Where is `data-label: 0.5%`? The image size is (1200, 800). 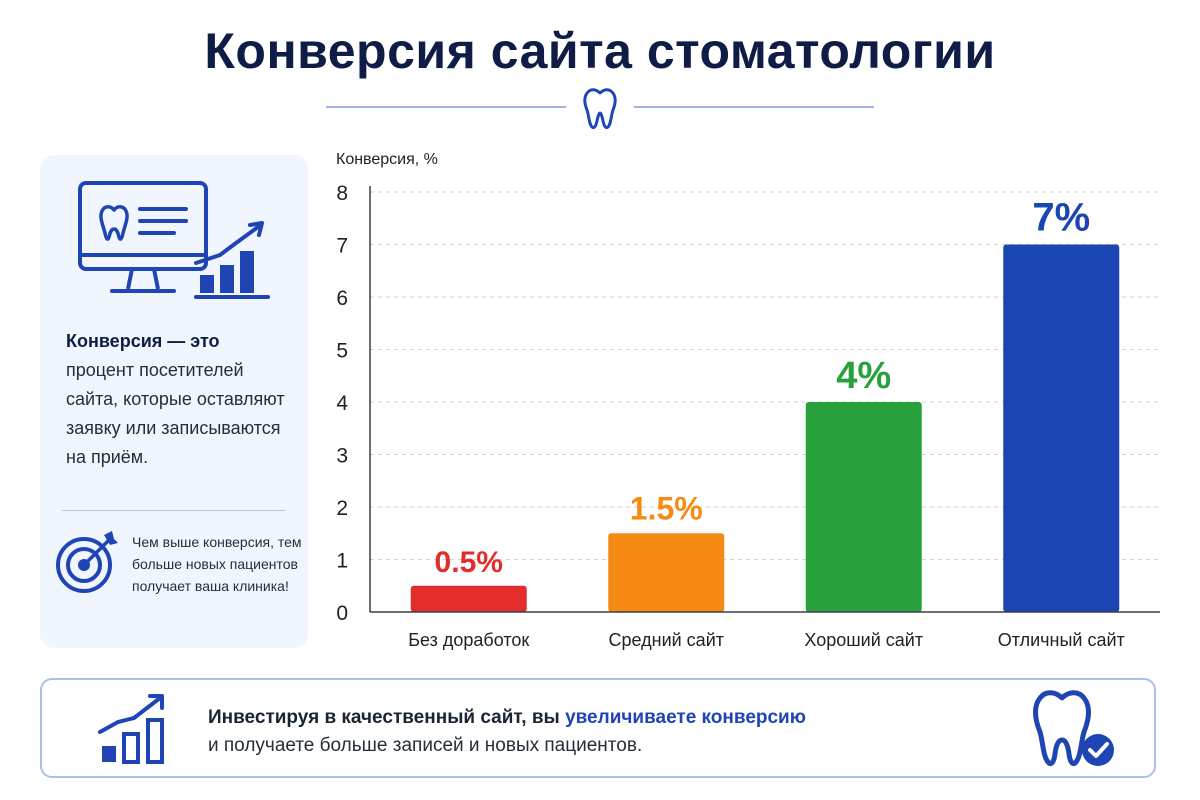
data-label: 0.5% is located at coordinates (469, 562).